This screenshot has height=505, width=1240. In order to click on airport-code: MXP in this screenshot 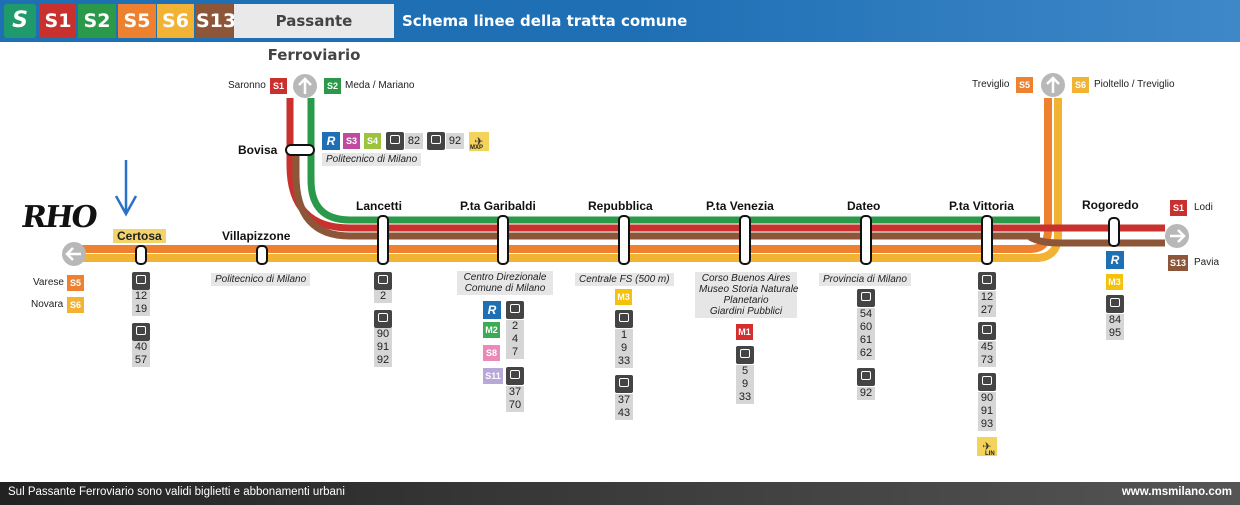, I will do `click(477, 148)`.